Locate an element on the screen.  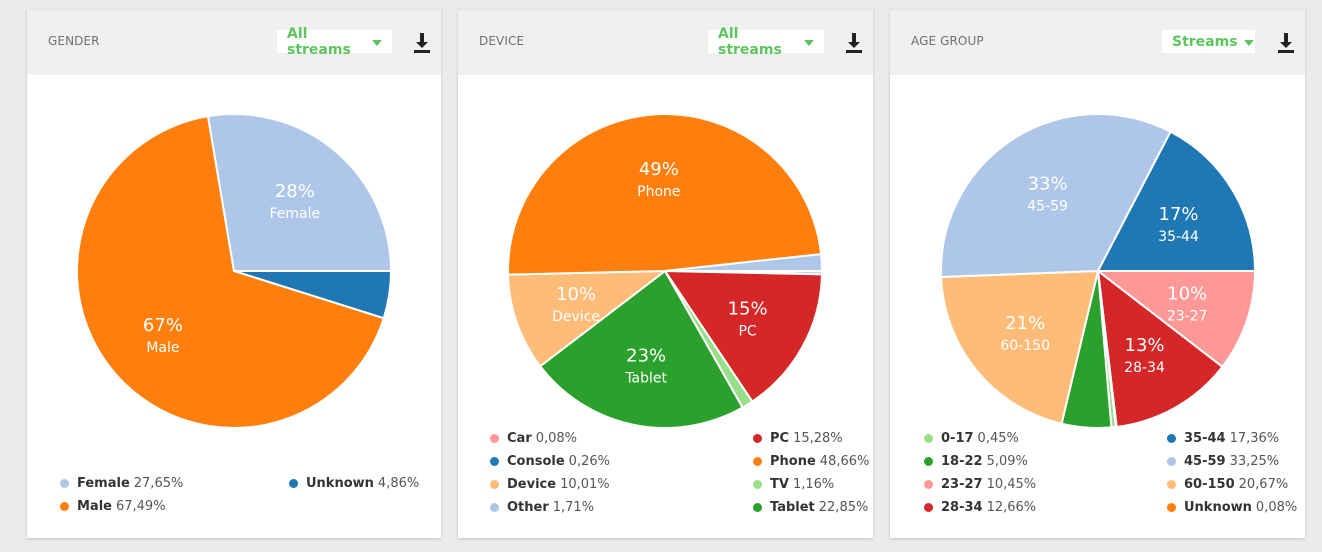
legend-label: 18-22 is located at coordinates (962, 461).